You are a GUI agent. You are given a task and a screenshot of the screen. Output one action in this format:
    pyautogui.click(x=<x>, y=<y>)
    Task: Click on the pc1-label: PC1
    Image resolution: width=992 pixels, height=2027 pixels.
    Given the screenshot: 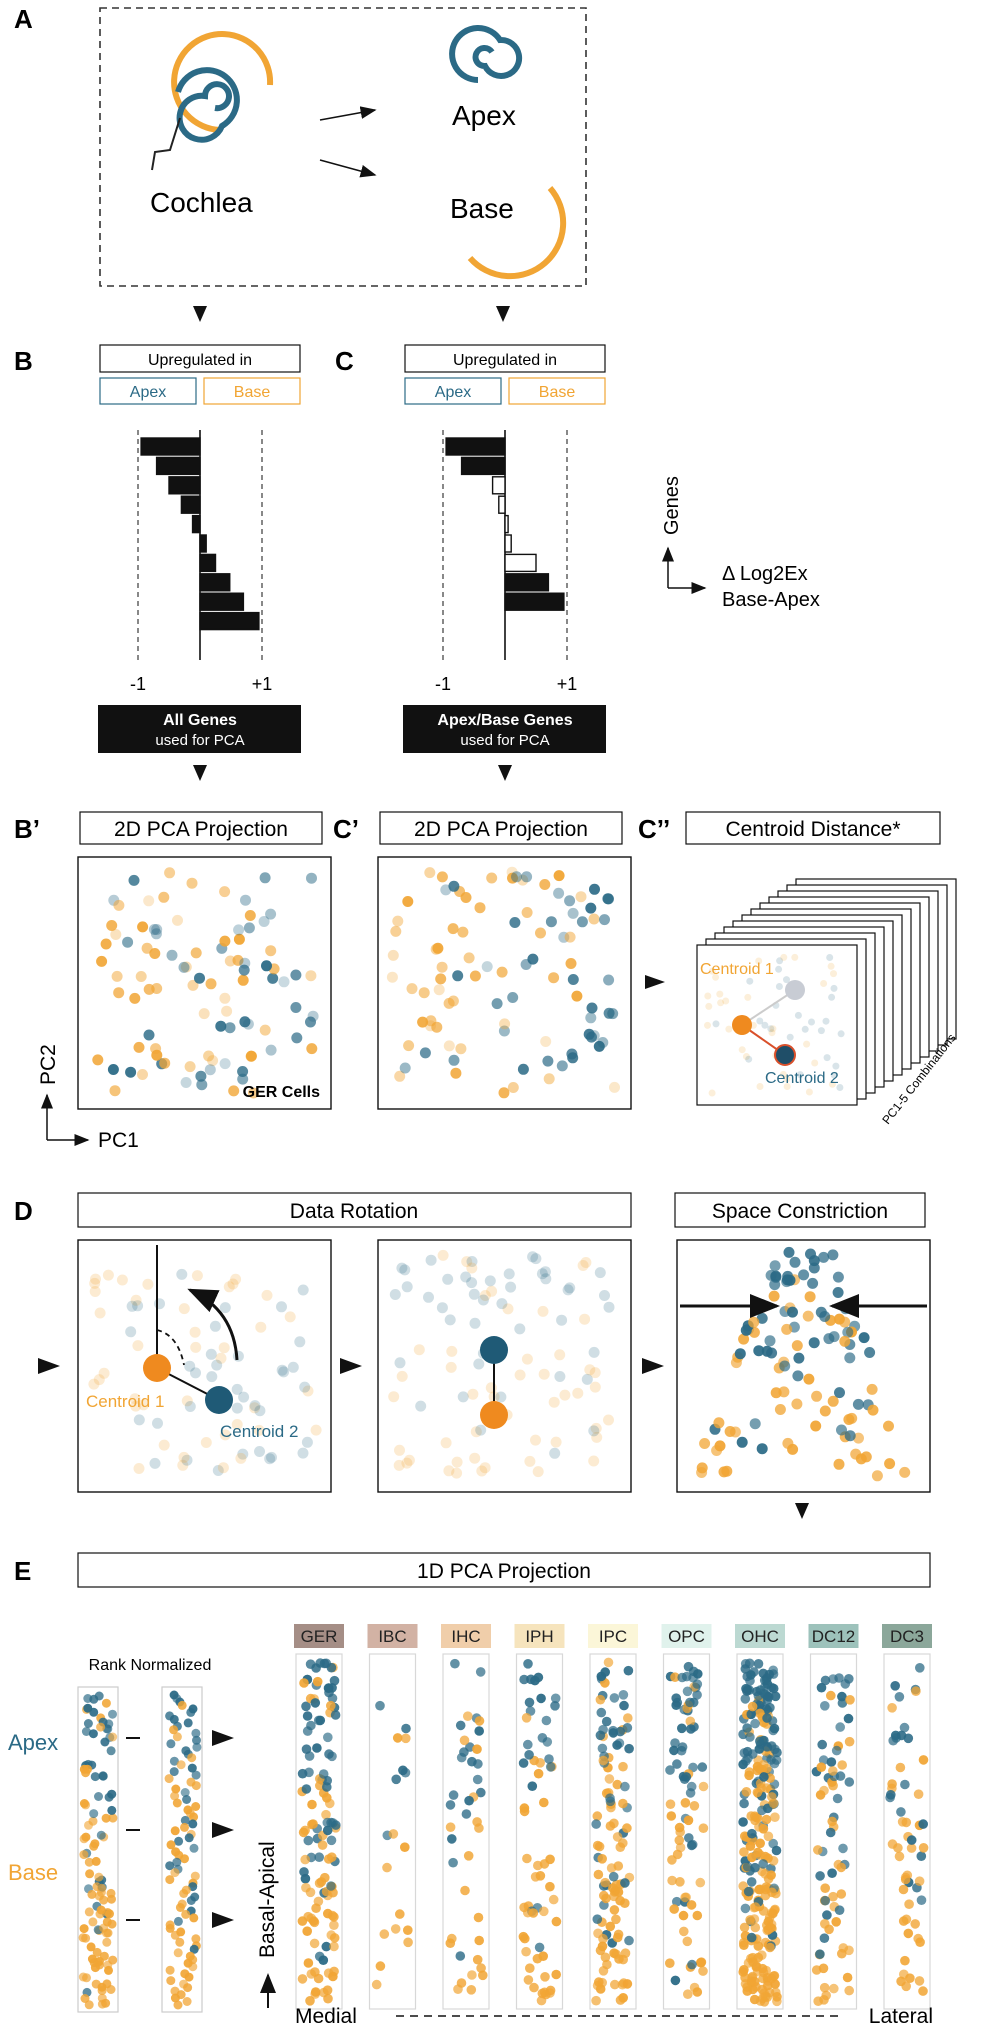 What is the action you would take?
    pyautogui.click(x=118, y=1140)
    